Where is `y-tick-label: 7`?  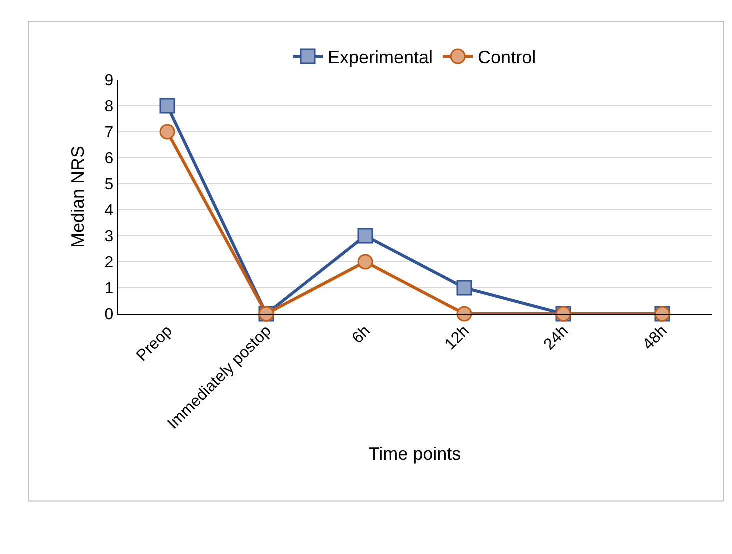 y-tick-label: 7 is located at coordinates (109, 133).